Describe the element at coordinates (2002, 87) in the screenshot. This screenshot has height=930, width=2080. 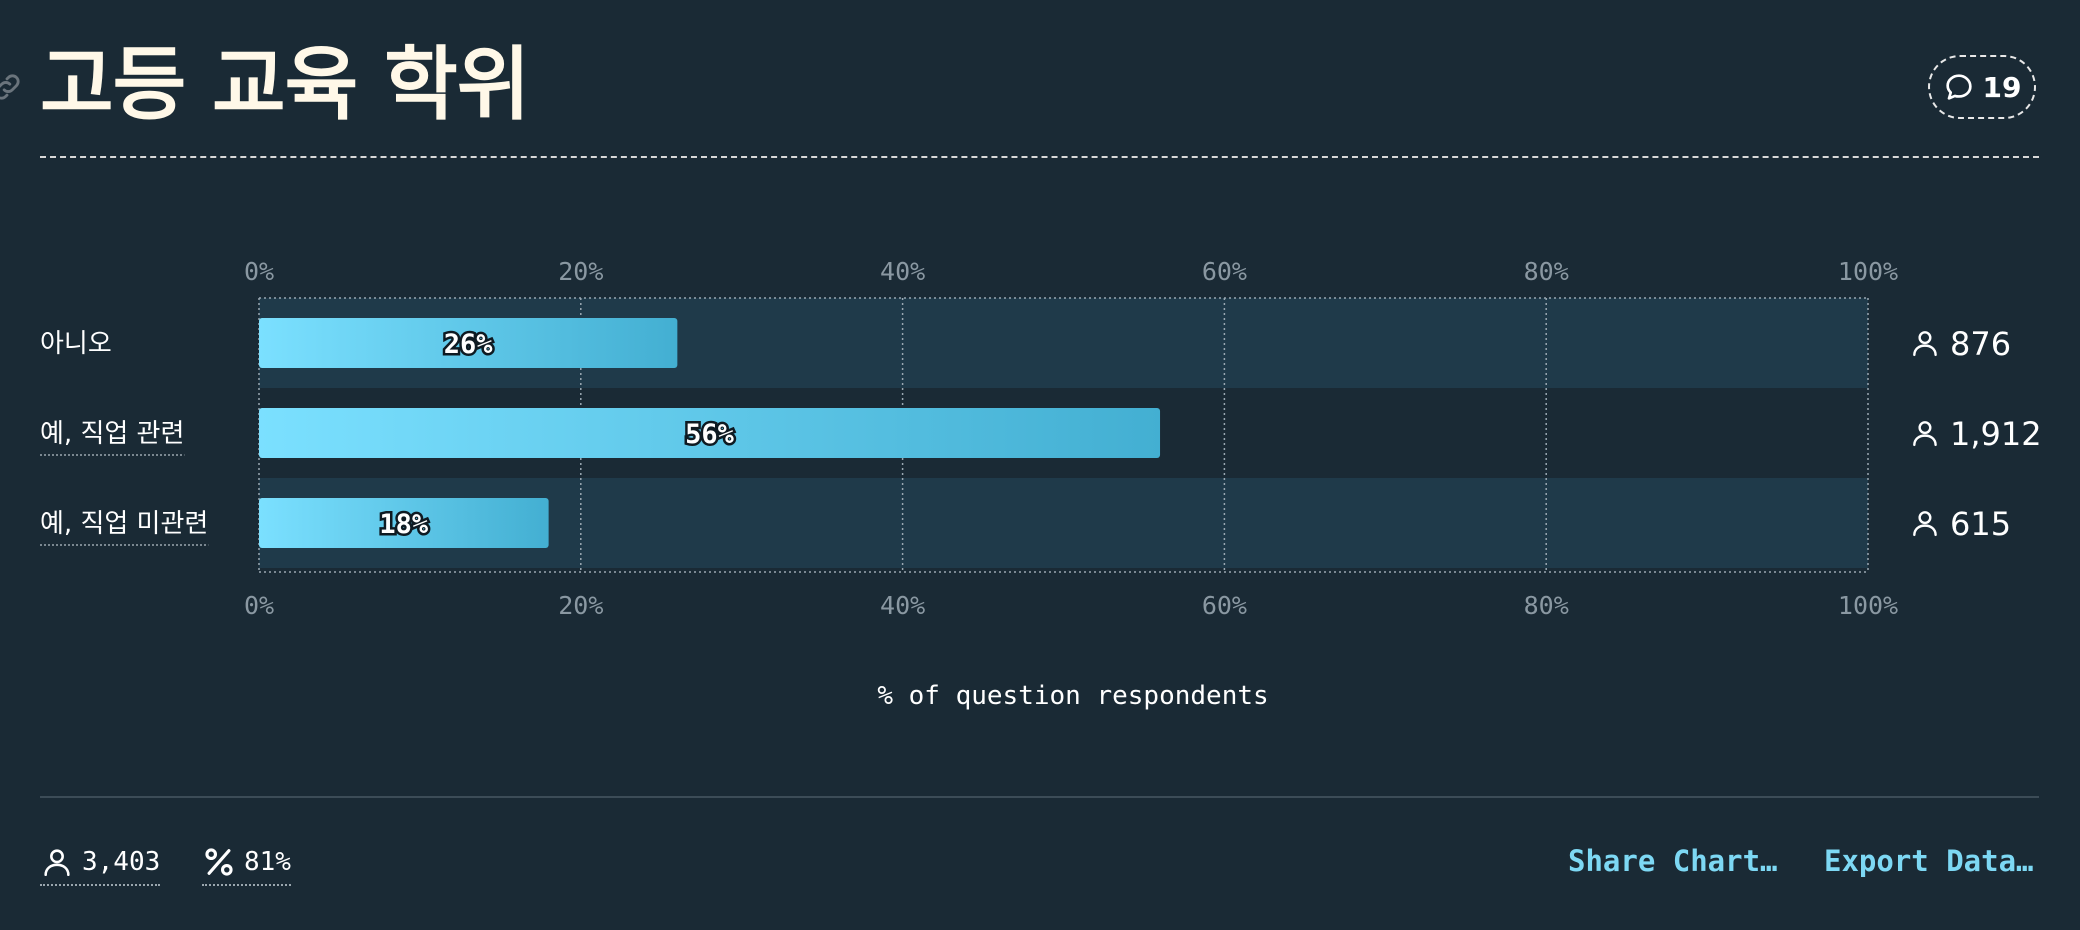
I see `comment-count: 19` at that location.